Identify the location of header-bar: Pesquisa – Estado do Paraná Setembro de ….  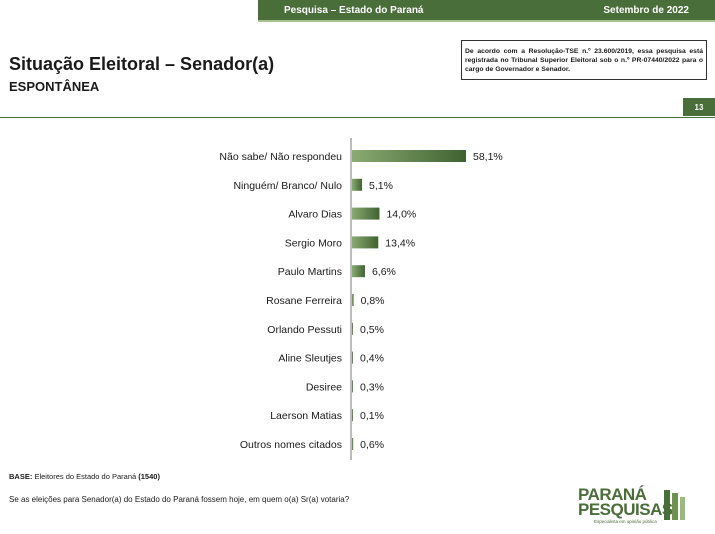
(486, 10).